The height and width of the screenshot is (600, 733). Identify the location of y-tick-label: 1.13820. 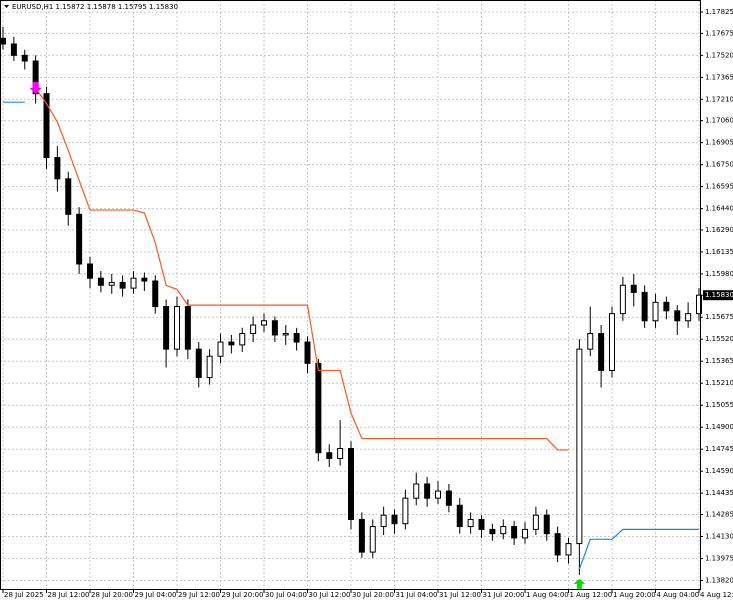
(719, 580).